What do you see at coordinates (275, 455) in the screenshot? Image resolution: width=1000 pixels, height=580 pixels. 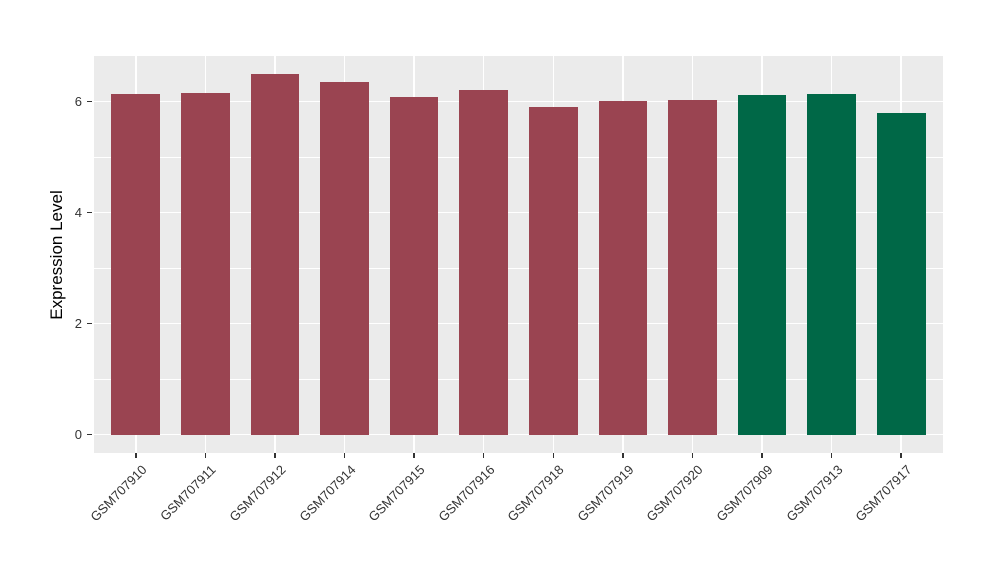 I see `x-tick-mark-GSM707912` at bounding box center [275, 455].